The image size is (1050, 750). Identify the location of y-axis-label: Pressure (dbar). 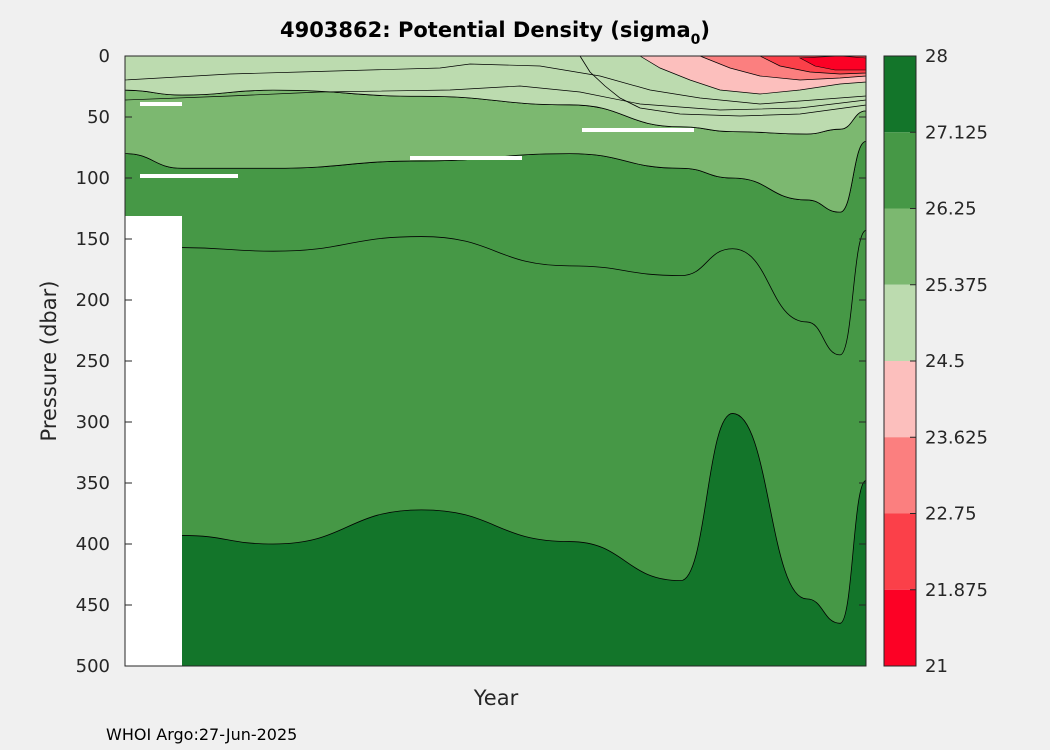
(49, 361).